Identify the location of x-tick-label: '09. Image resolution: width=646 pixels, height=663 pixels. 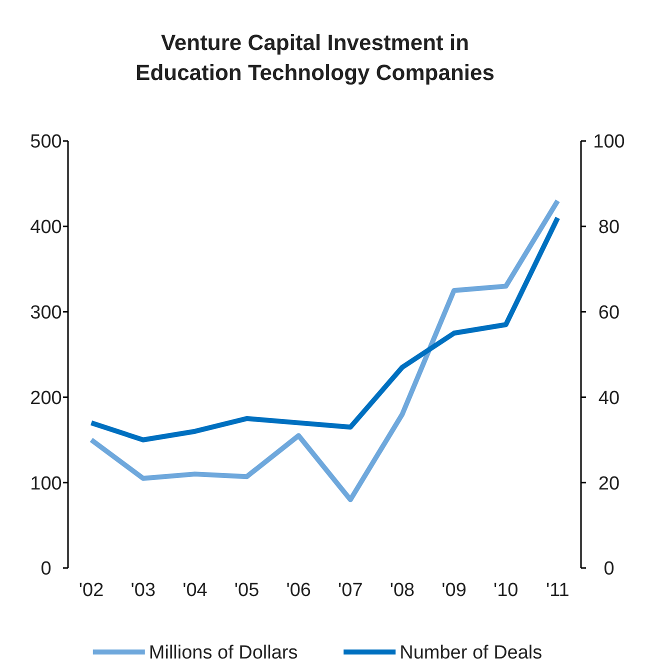
(454, 590).